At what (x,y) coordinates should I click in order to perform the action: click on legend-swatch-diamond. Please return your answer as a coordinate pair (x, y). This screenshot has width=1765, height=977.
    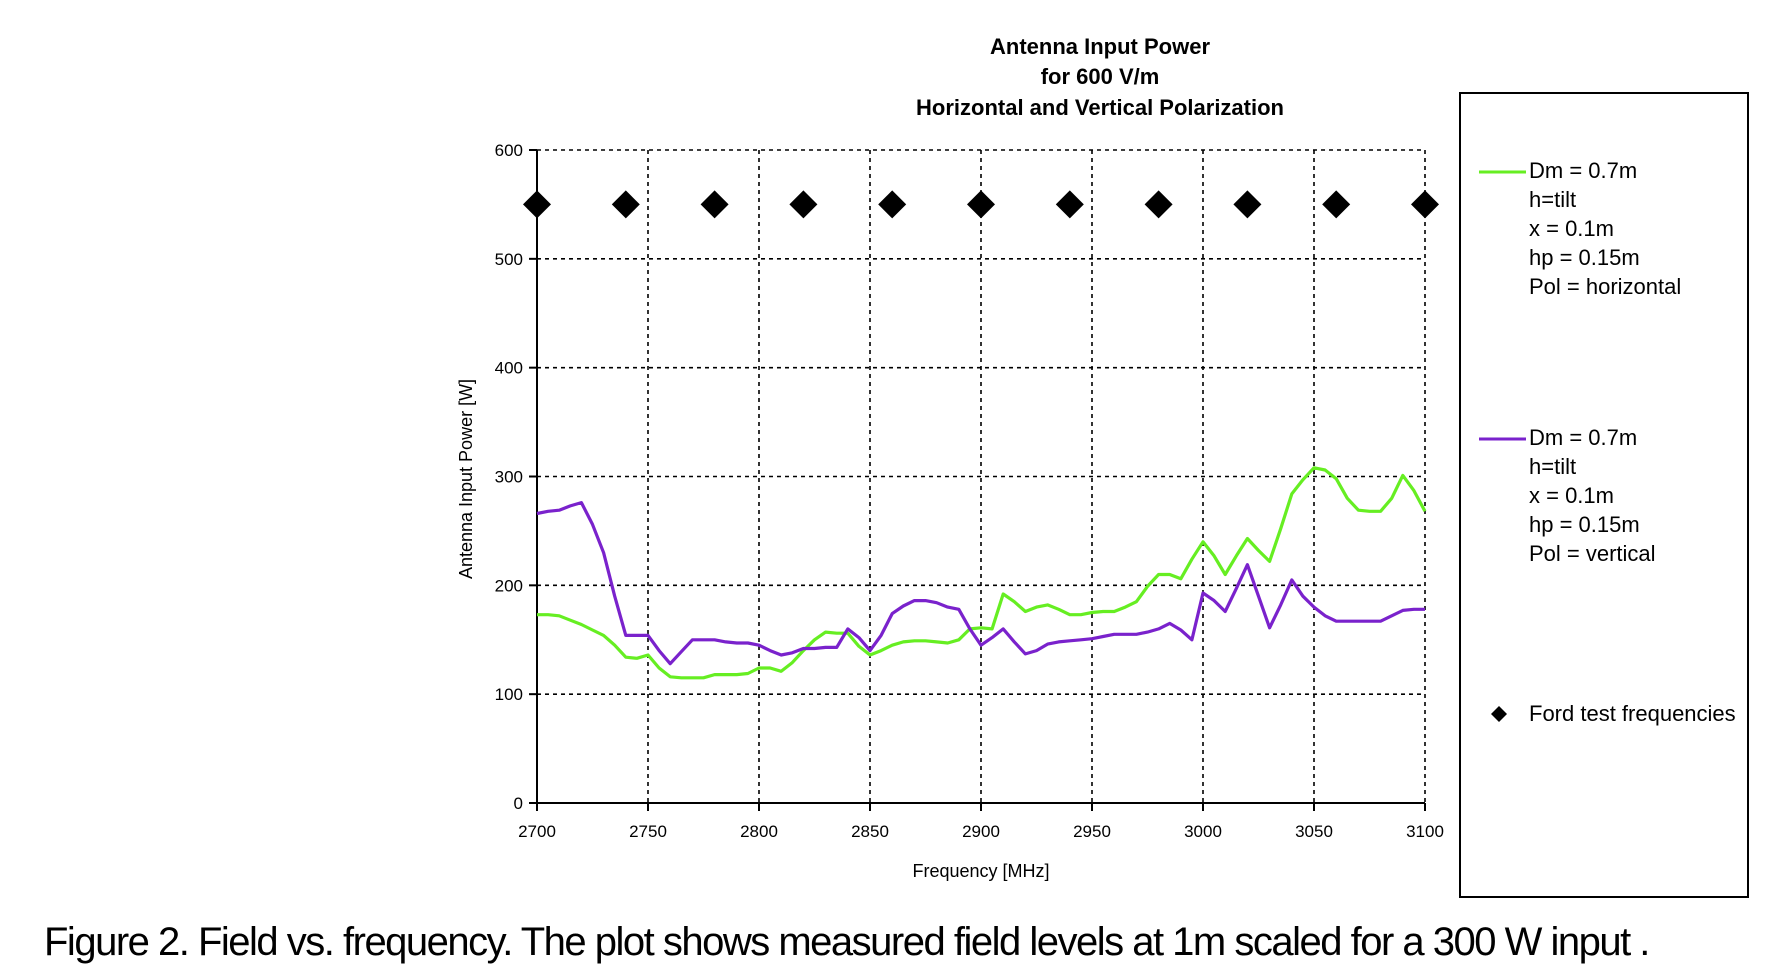
    Looking at the image, I should click on (1499, 714).